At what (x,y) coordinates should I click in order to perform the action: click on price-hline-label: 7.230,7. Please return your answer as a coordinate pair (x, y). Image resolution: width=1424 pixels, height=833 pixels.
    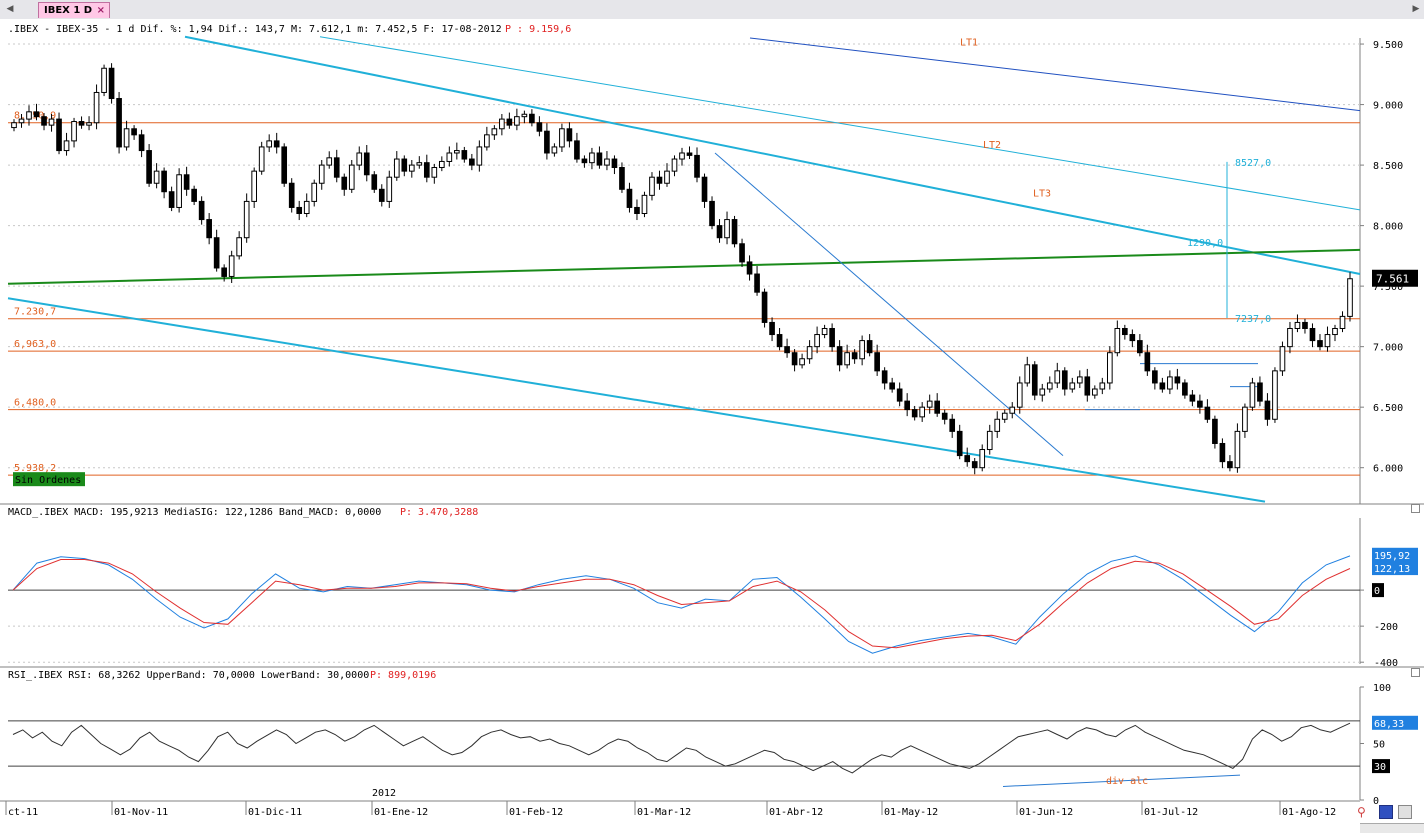
    Looking at the image, I should click on (35, 312).